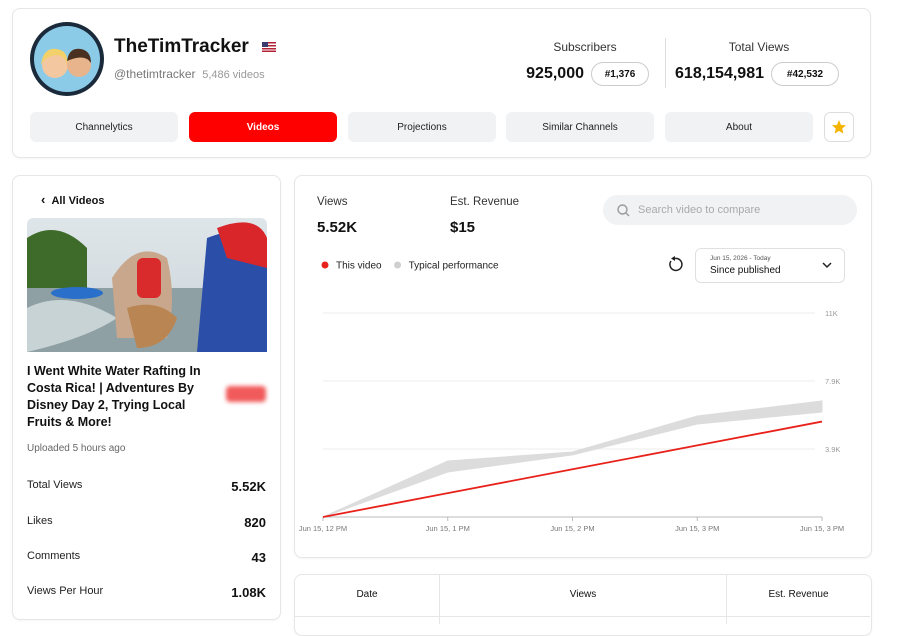  I want to click on chevron, so click(827, 265).